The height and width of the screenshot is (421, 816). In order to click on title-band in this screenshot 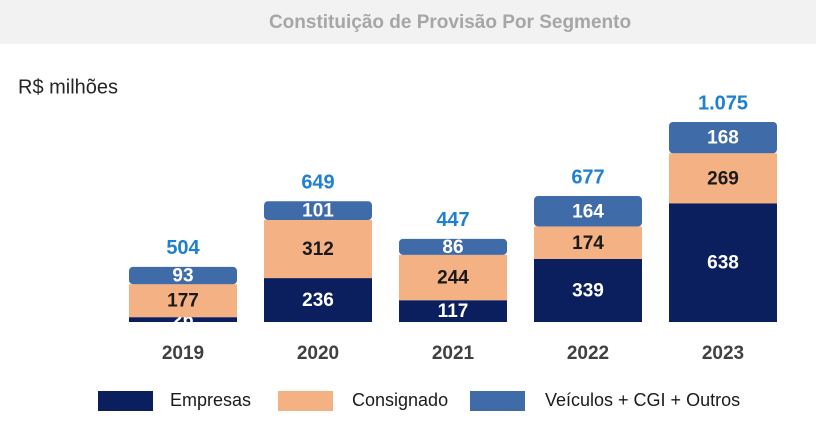, I will do `click(408, 22)`.